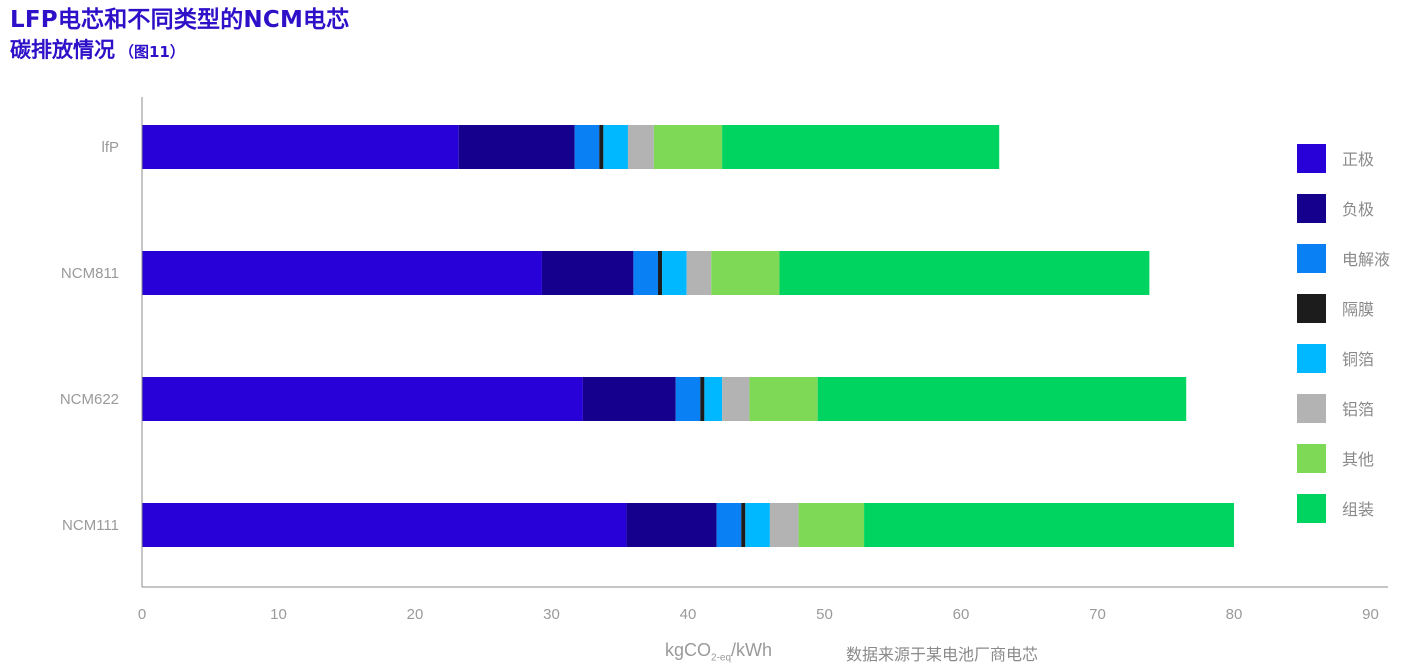 The height and width of the screenshot is (669, 1413). What do you see at coordinates (1370, 614) in the screenshot?
I see `x-tick-label: 90` at bounding box center [1370, 614].